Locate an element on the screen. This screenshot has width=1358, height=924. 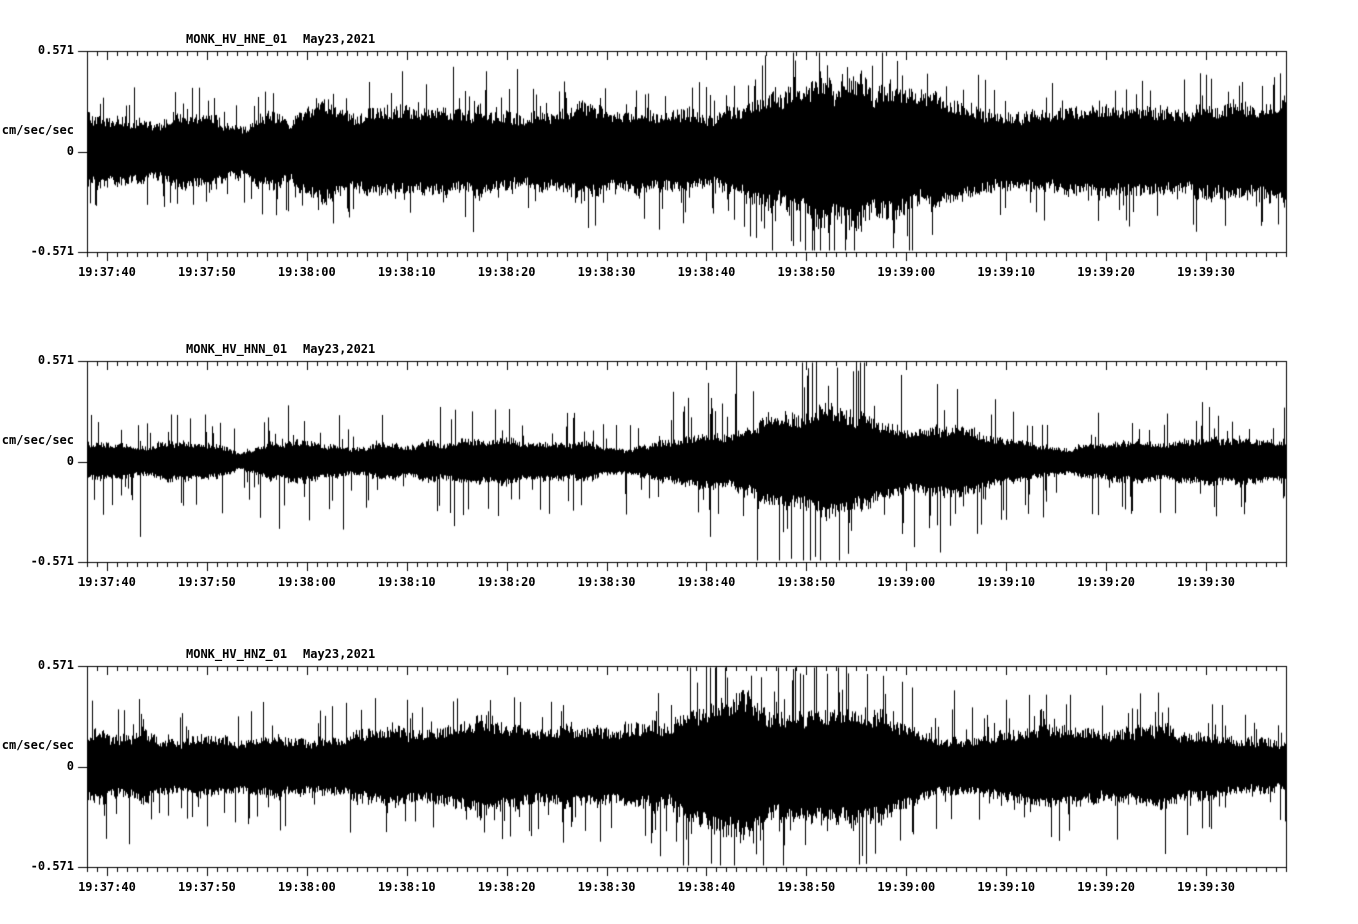
panel-station-label-hne: MONK_HV_HNE_01 is located at coordinates (237, 39).